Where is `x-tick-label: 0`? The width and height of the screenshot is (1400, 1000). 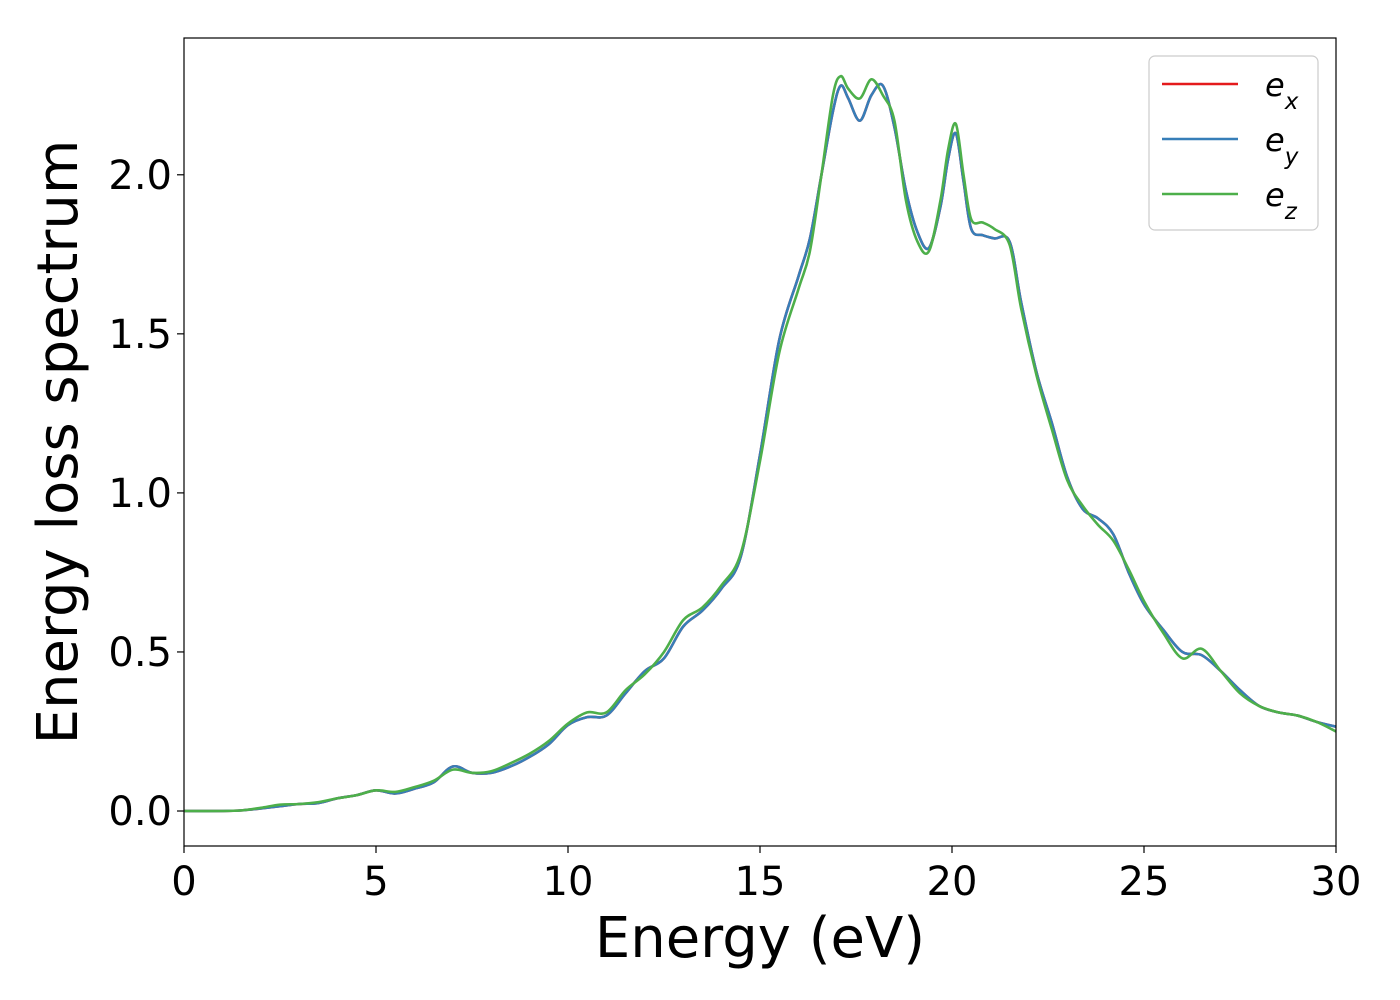
x-tick-label: 0 is located at coordinates (183, 882).